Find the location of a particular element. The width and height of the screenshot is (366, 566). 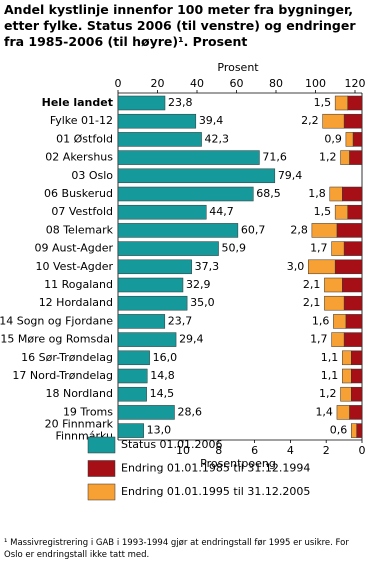

value-label: 28,6 is located at coordinates (189, 411).